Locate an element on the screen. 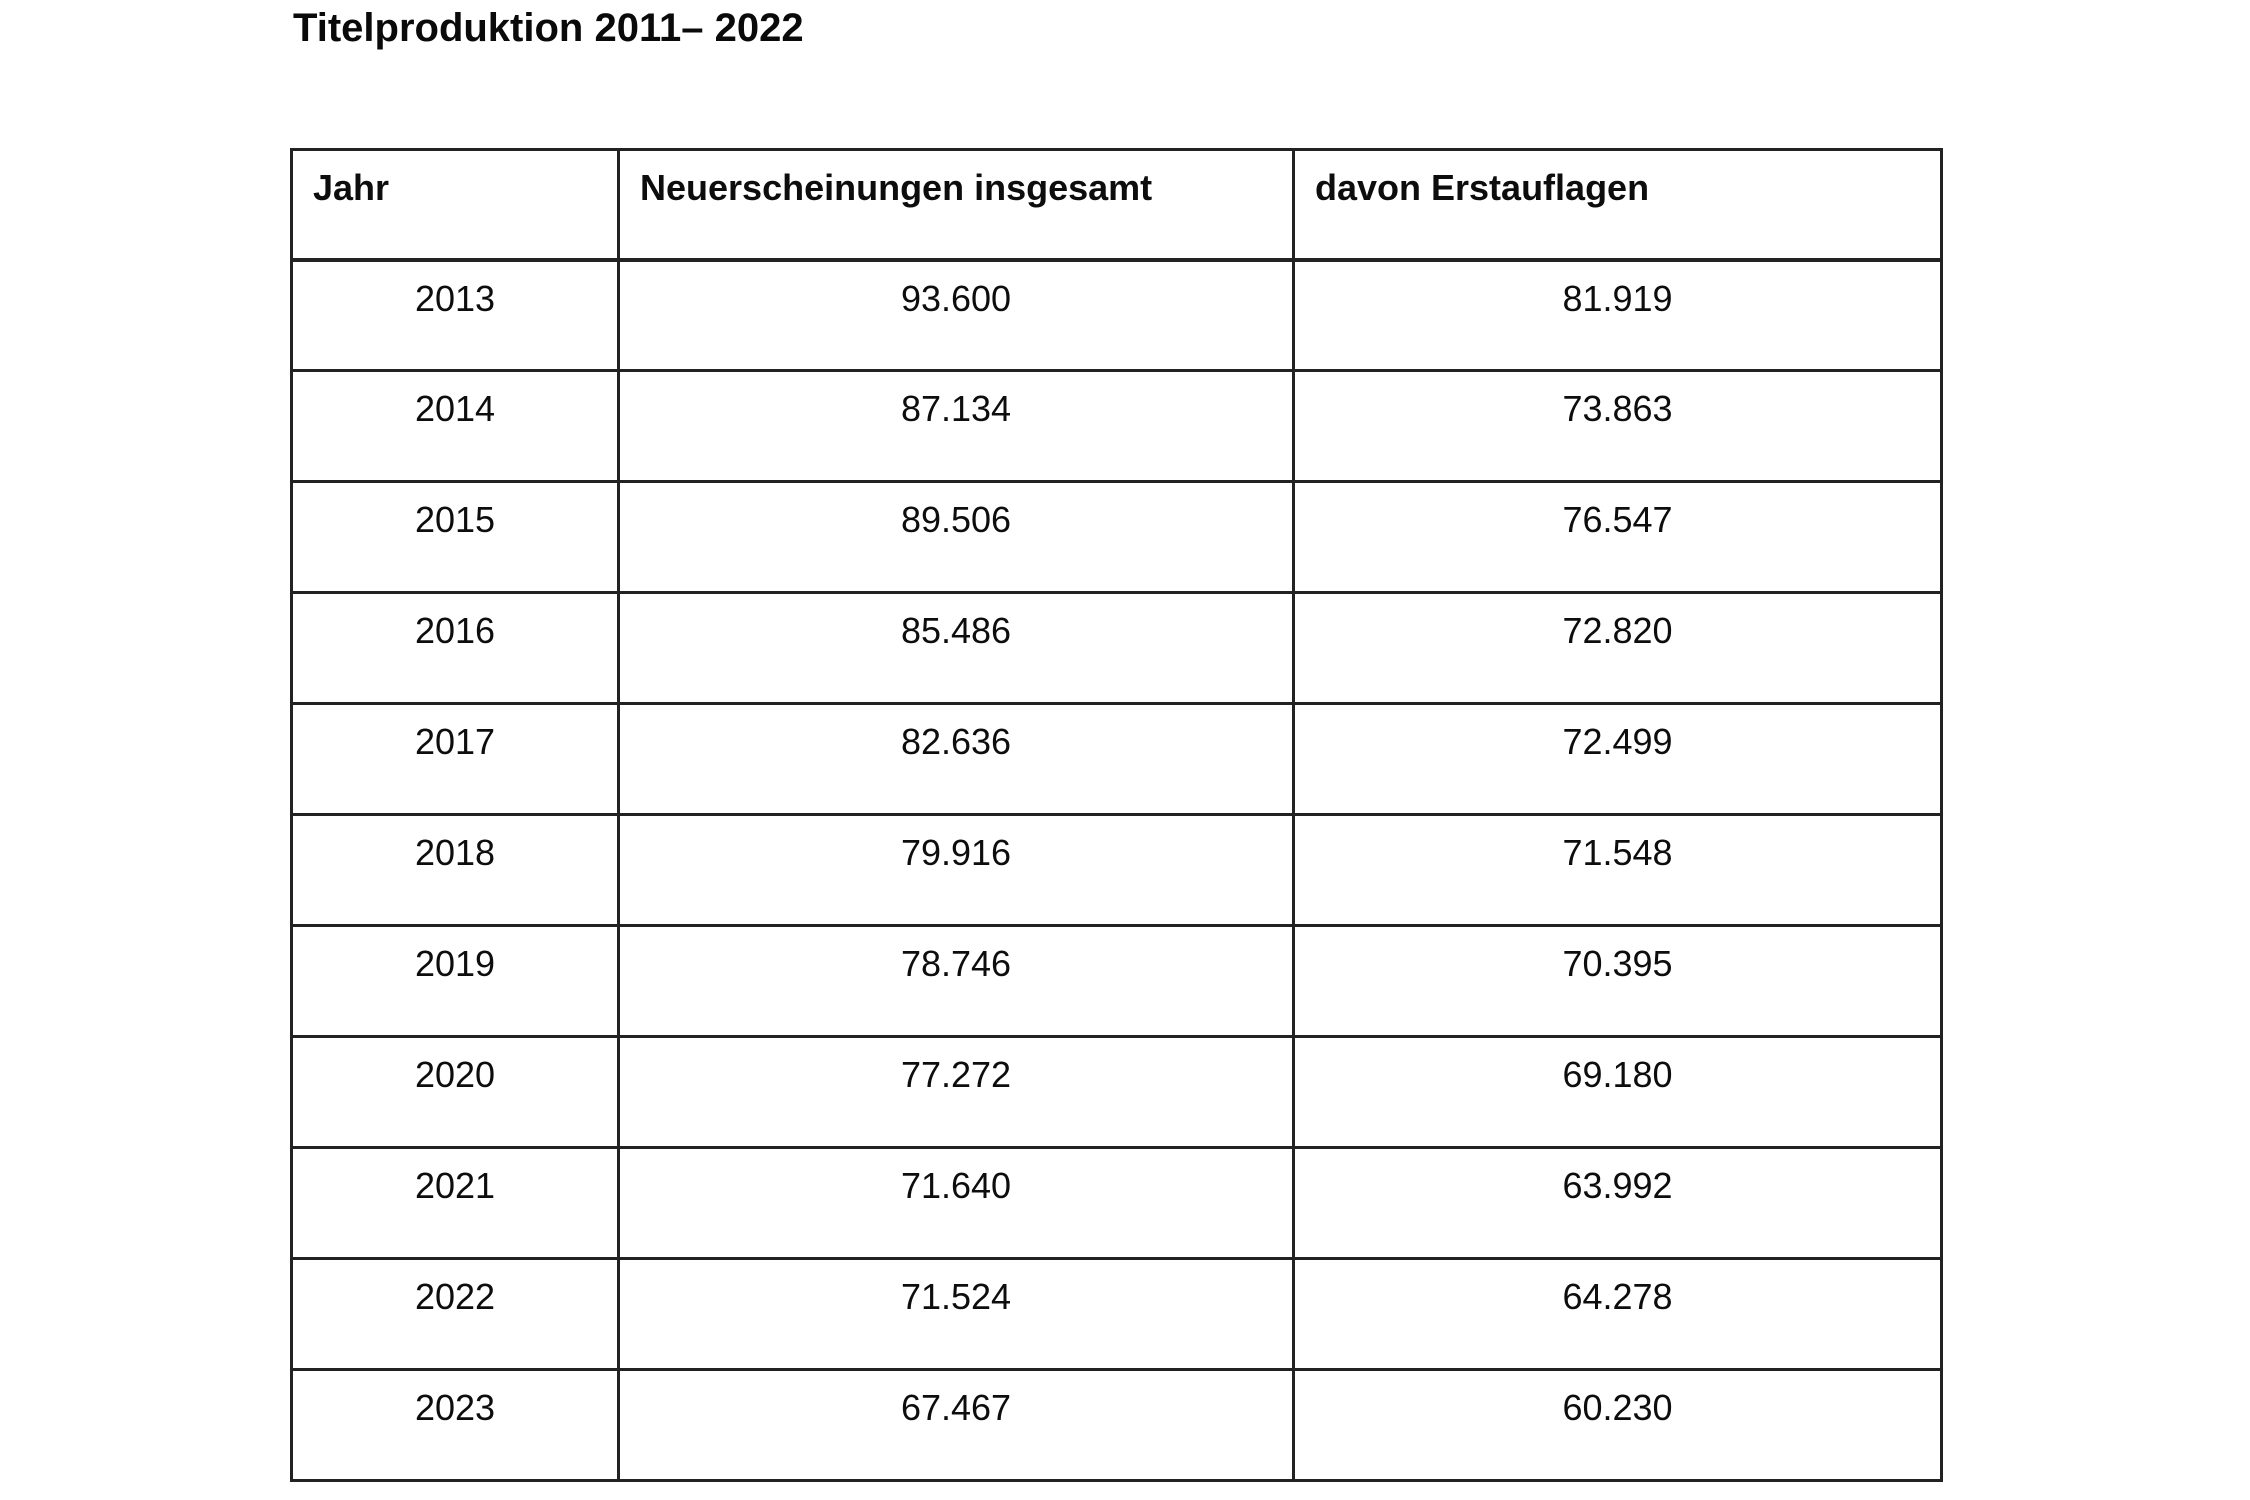 This screenshot has width=2250, height=1500. total-new-titles-cell: 85.486 is located at coordinates (956, 648).